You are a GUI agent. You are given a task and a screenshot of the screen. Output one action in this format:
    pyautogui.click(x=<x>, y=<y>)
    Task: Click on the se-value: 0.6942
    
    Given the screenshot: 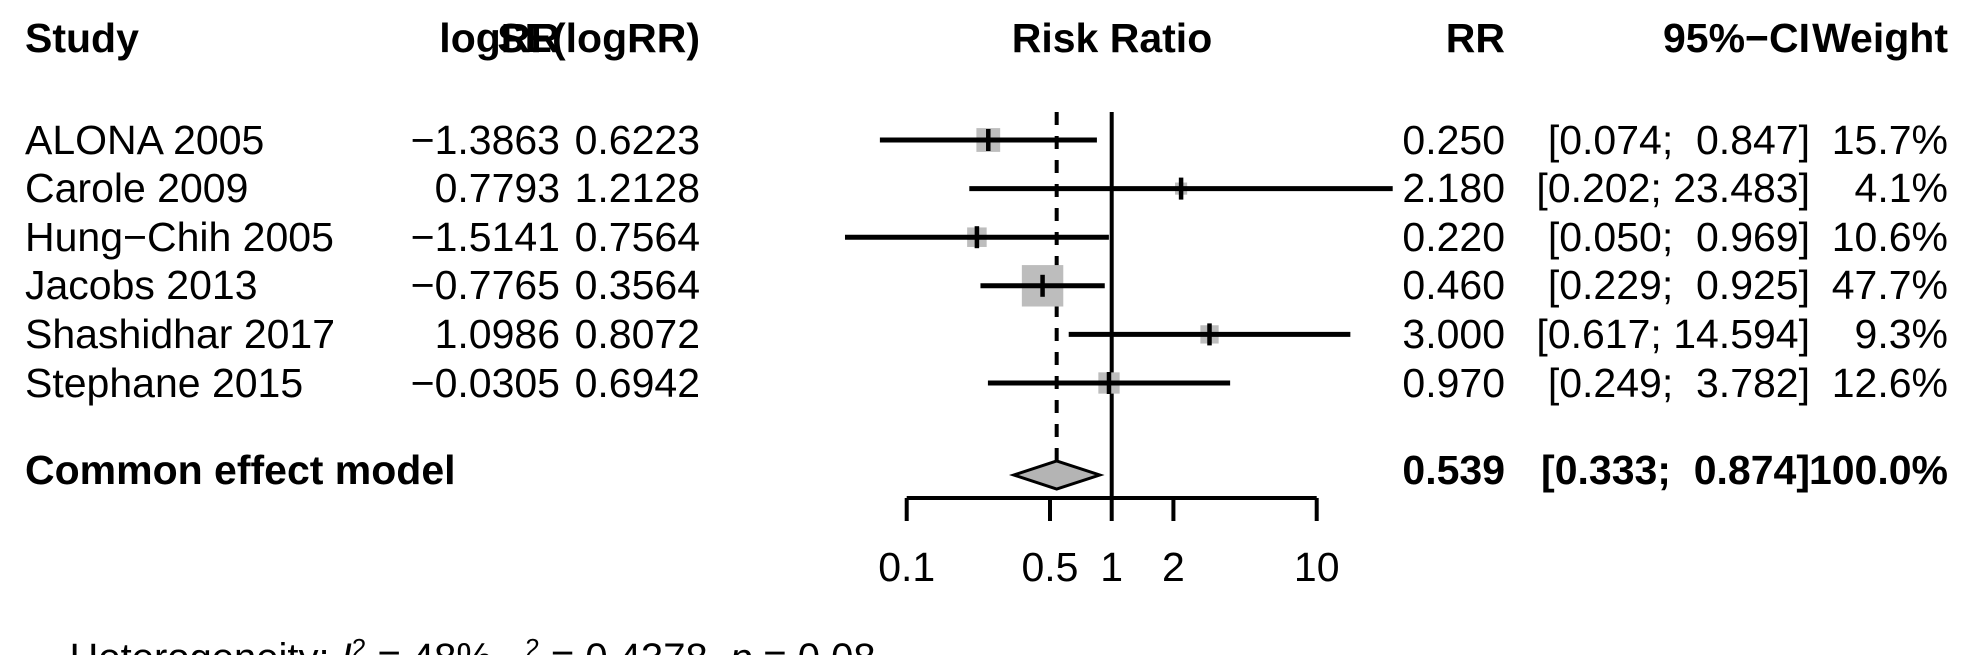 What is the action you would take?
    pyautogui.click(x=637, y=383)
    